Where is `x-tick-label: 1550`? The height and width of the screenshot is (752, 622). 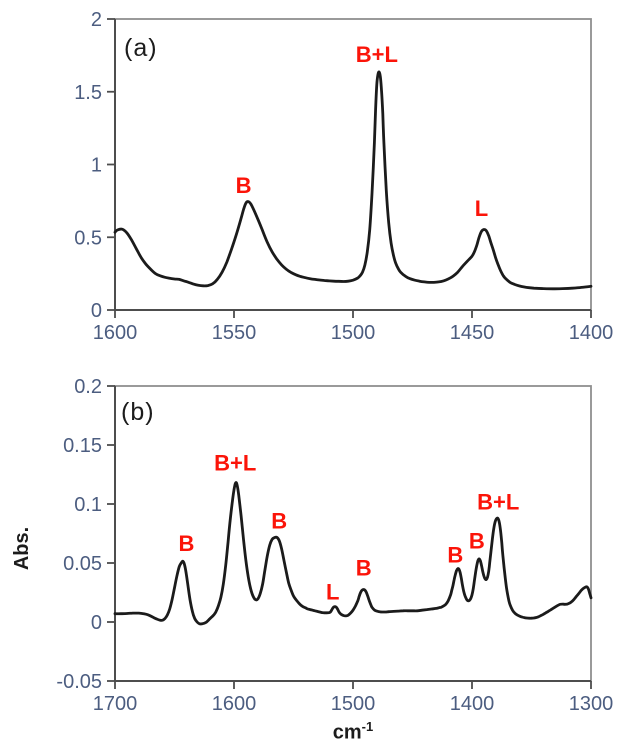
x-tick-label: 1550 is located at coordinates (234, 333).